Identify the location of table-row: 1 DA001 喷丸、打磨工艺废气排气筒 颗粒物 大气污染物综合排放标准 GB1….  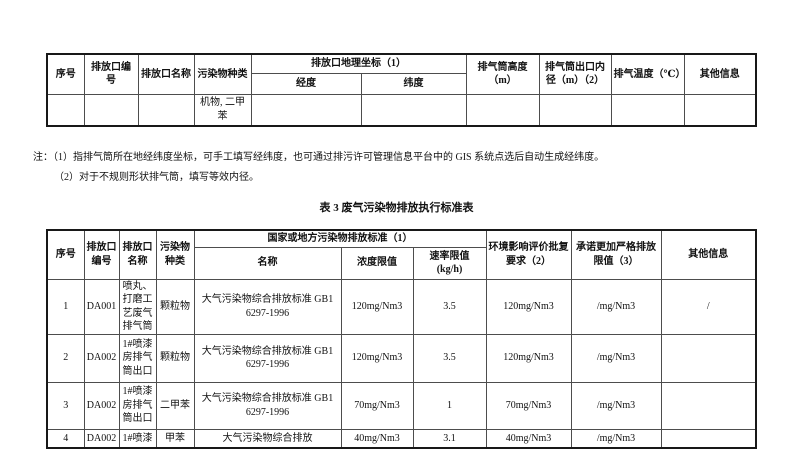
(401, 306).